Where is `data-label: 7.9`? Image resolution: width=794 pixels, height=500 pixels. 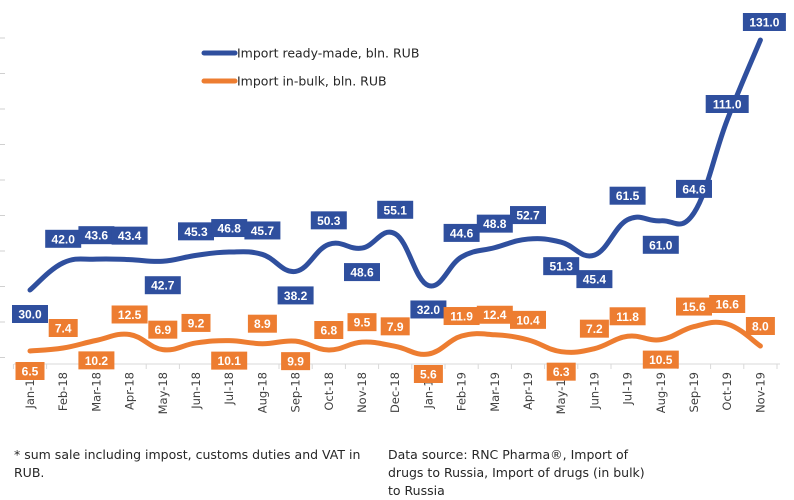
data-label: 7.9 is located at coordinates (395, 326).